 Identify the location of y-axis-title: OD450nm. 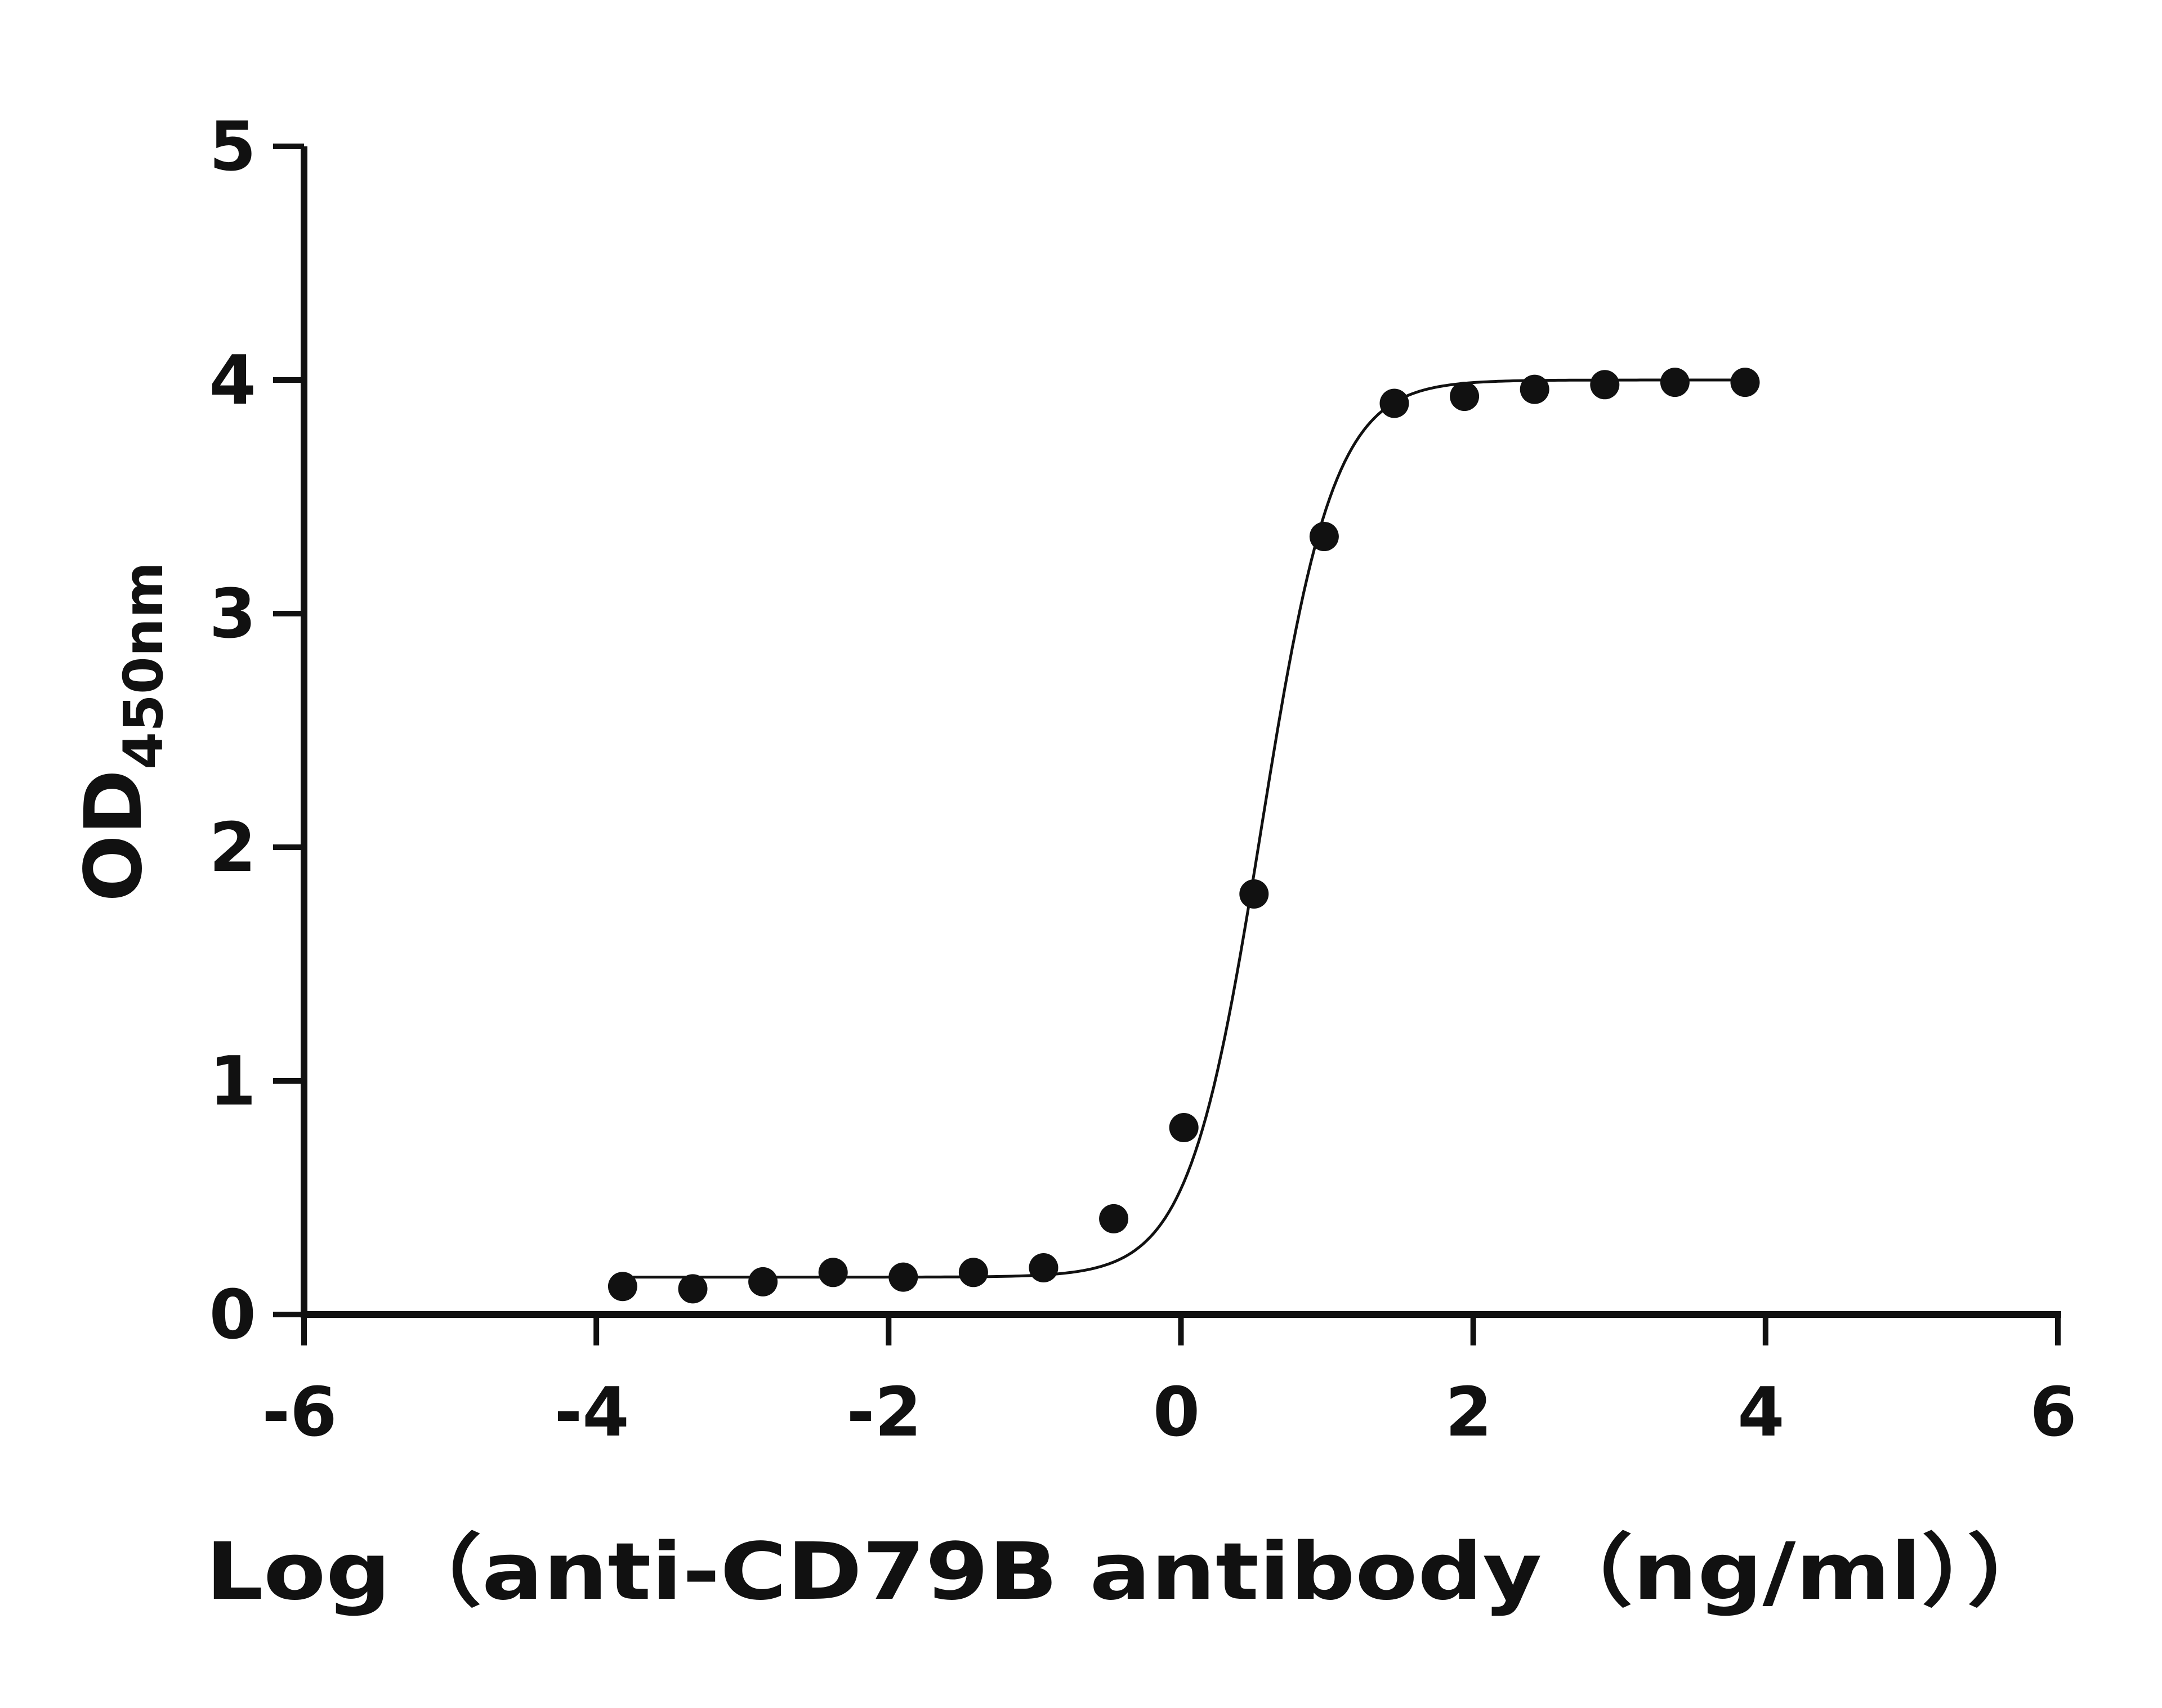
(121, 732).